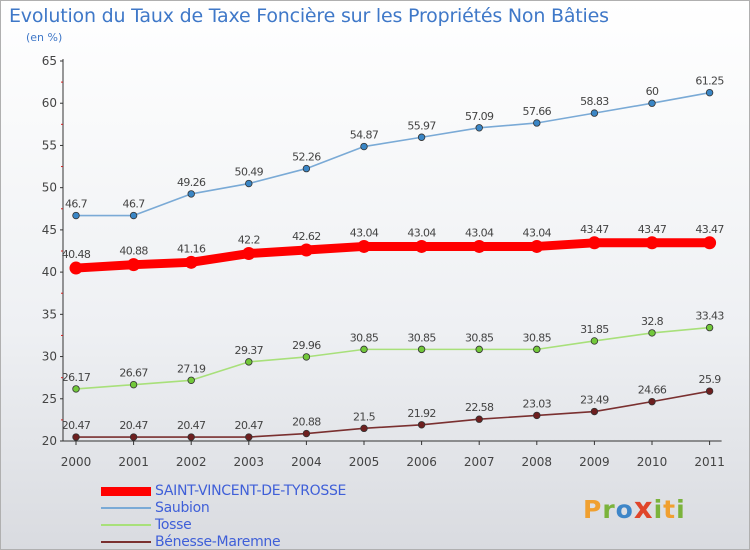 The height and width of the screenshot is (550, 750). What do you see at coordinates (191, 182) in the screenshot?
I see `data-label-saubion: 49.26` at bounding box center [191, 182].